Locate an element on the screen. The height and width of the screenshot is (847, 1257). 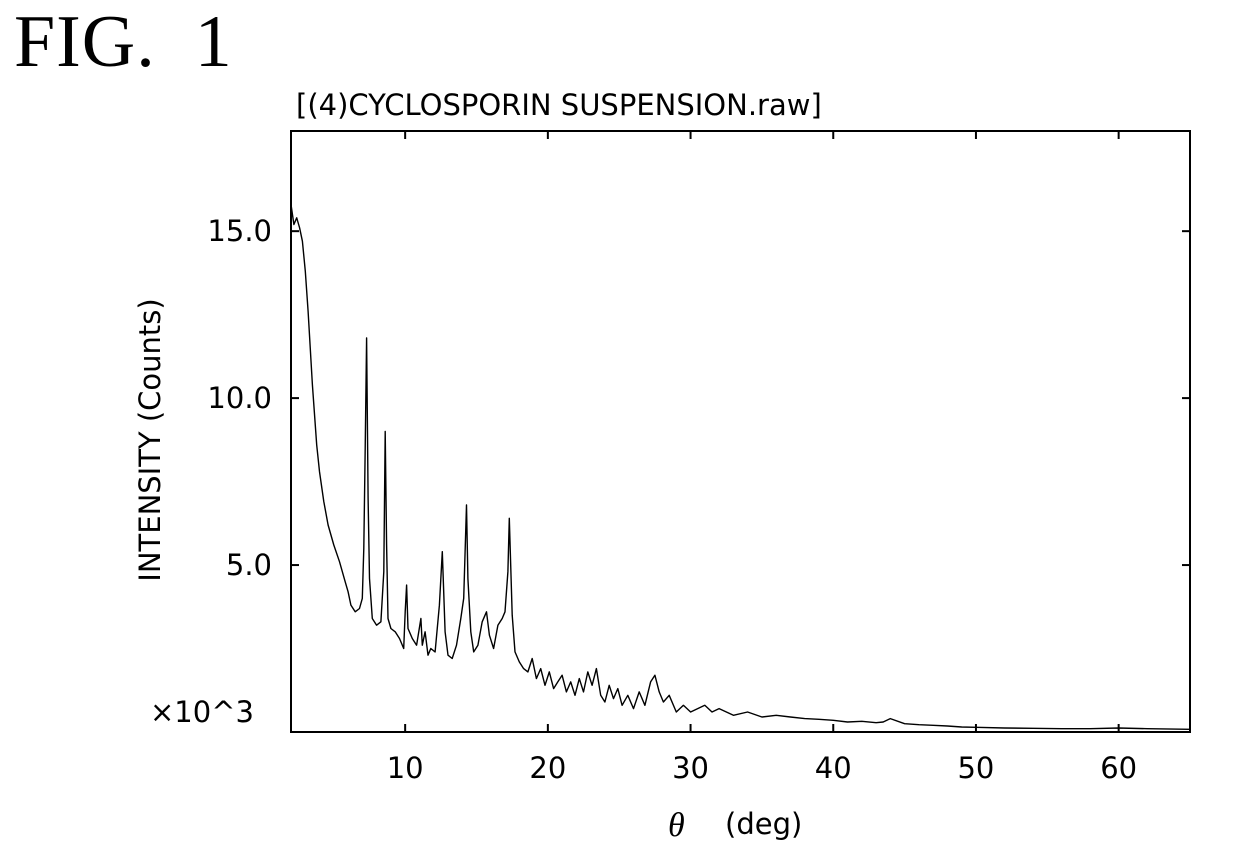
x-tick-label: 40 is located at coordinates (833, 768).